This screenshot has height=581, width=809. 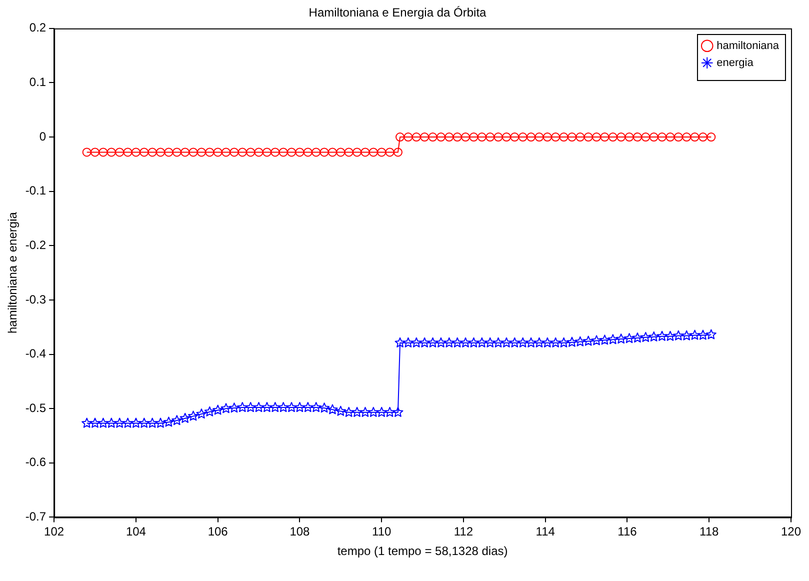 What do you see at coordinates (35, 245) in the screenshot?
I see `y-tick-label: -0.2` at bounding box center [35, 245].